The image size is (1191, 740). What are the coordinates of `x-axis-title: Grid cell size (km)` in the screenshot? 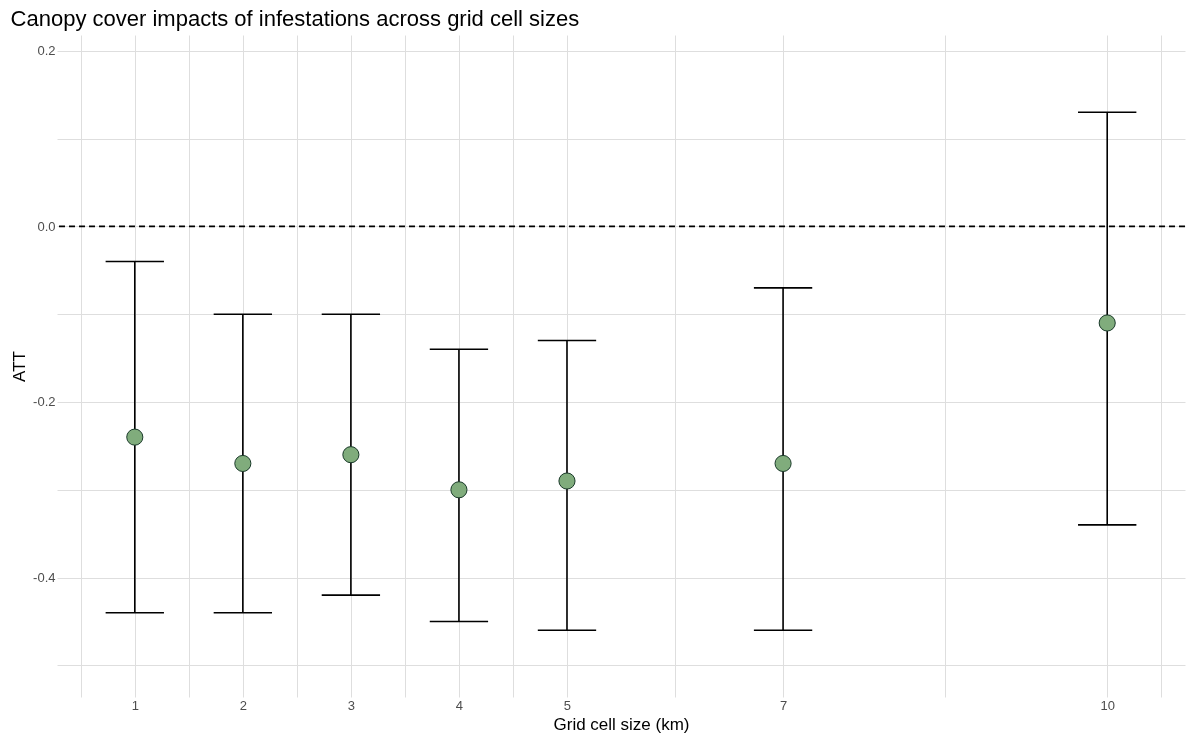 It's located at (621, 724).